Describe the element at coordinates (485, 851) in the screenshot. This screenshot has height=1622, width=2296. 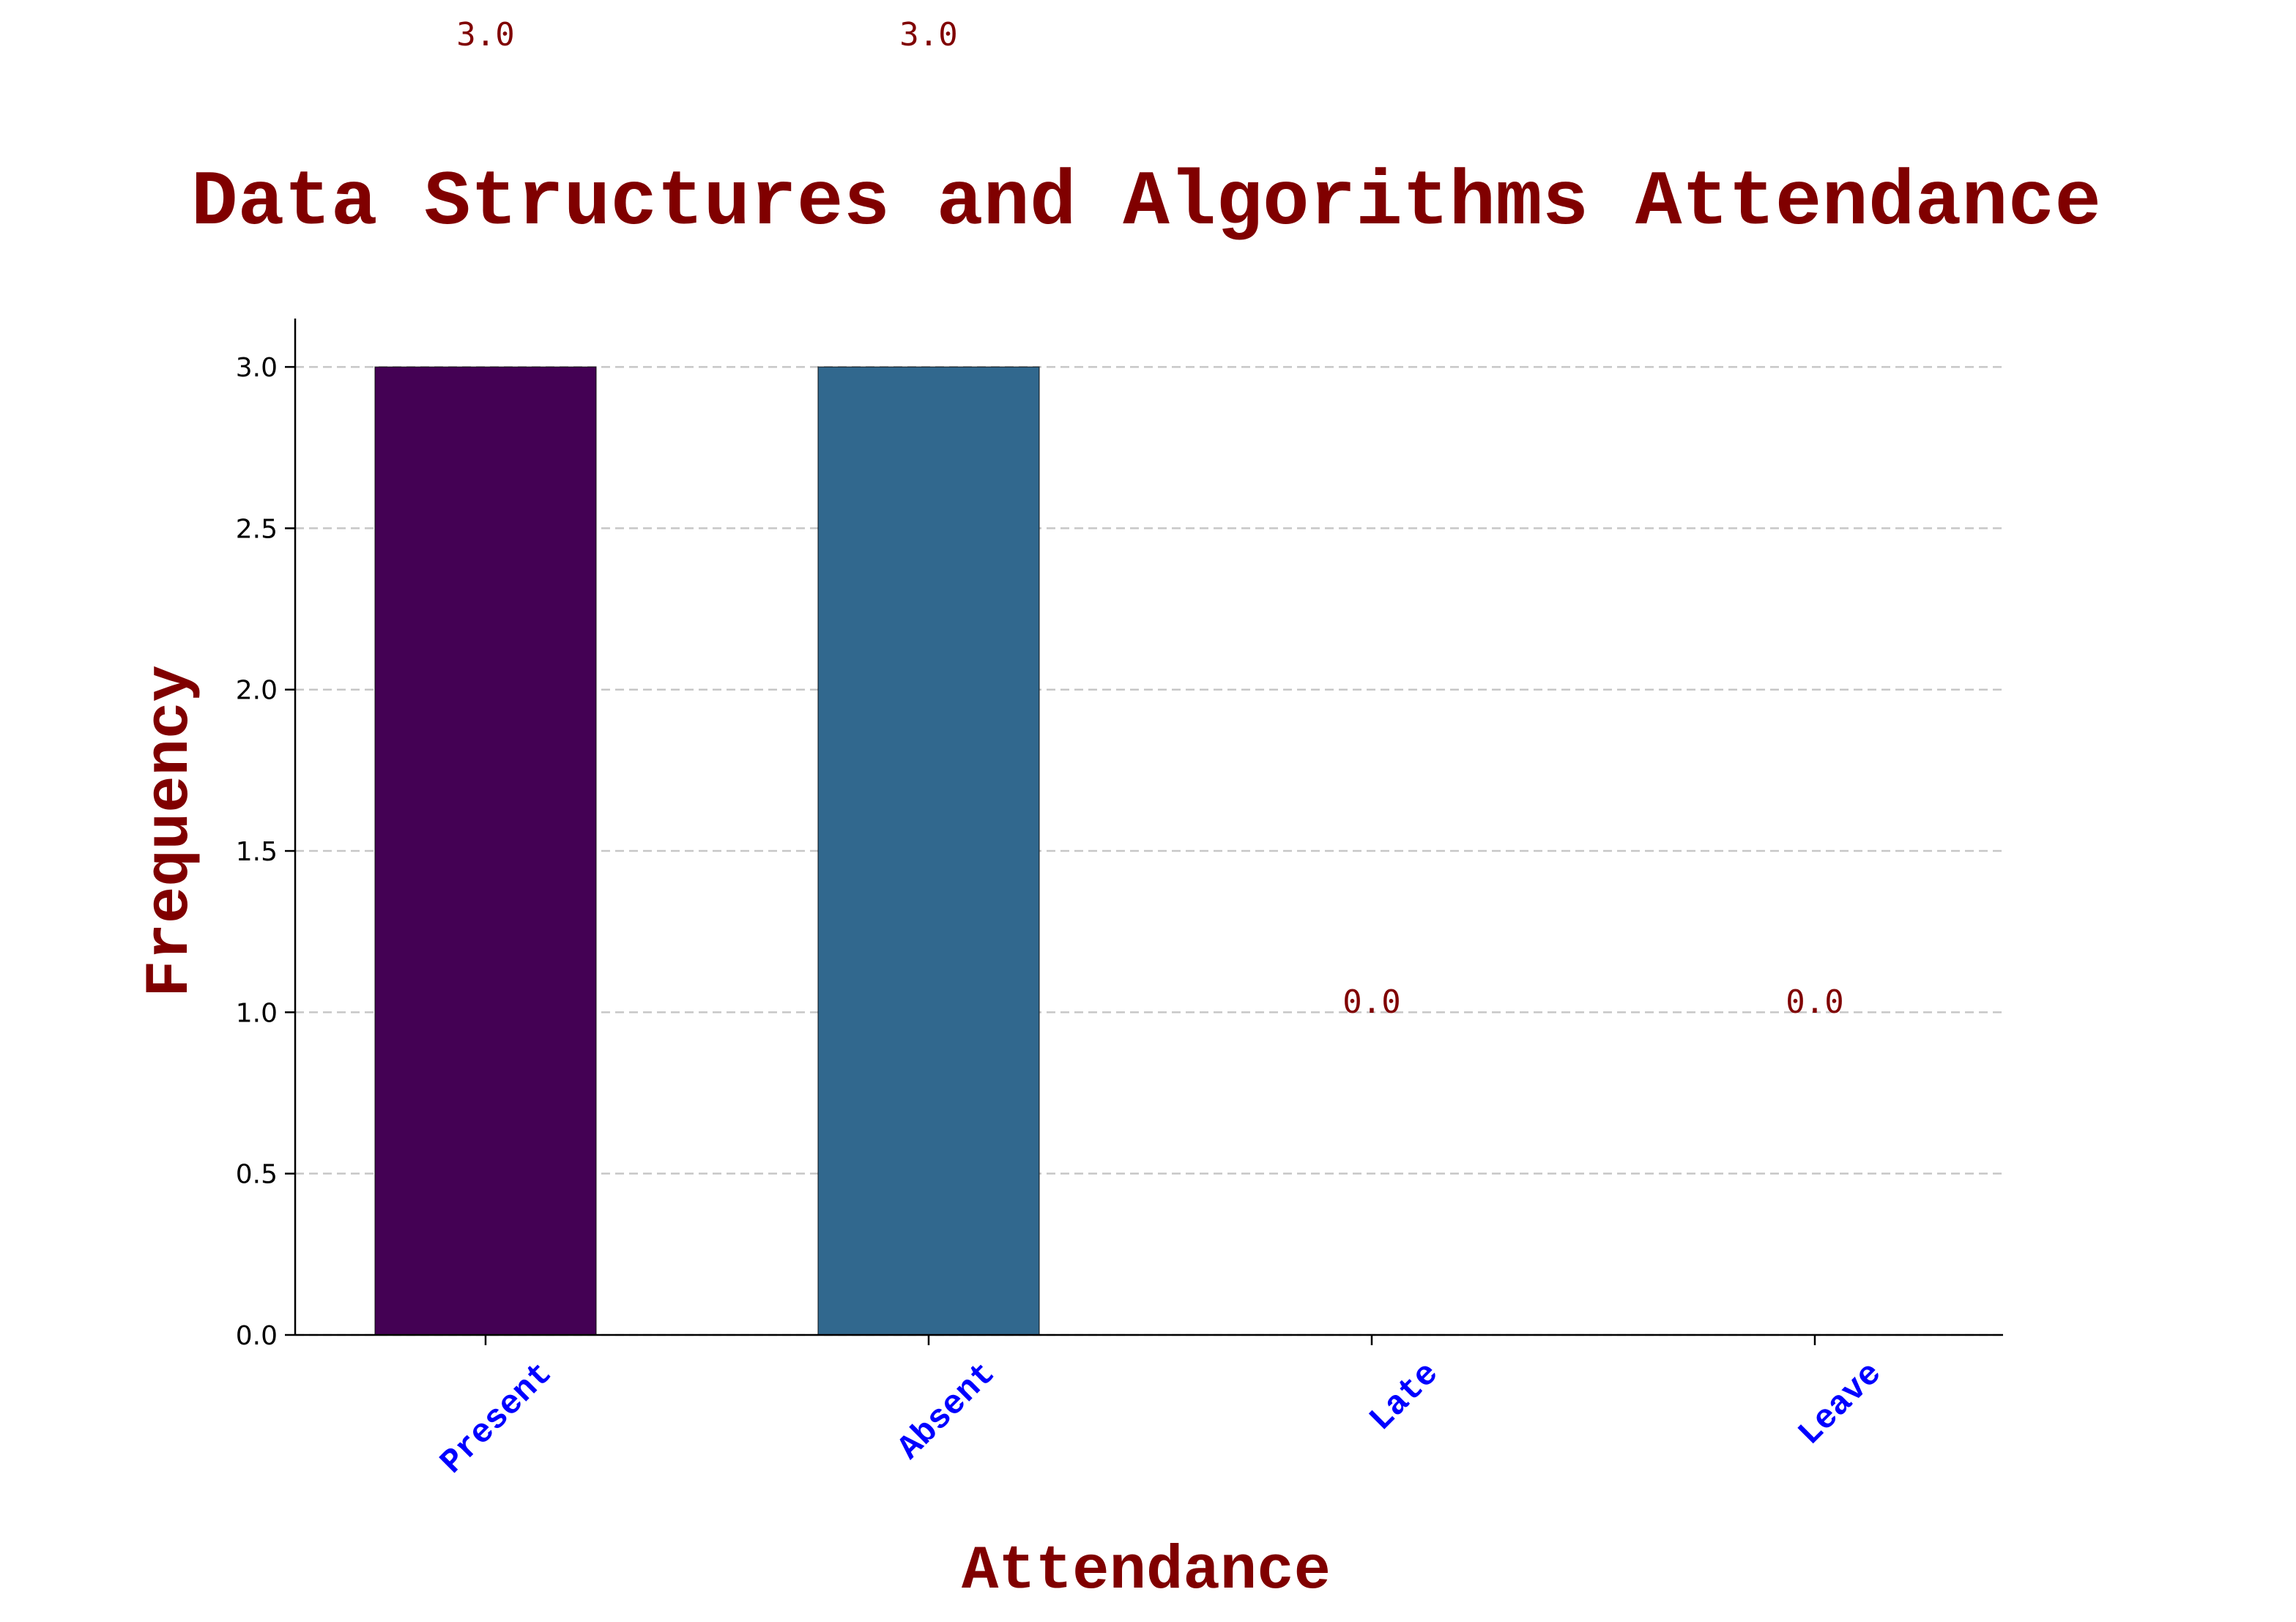
I see `bar-present` at that location.